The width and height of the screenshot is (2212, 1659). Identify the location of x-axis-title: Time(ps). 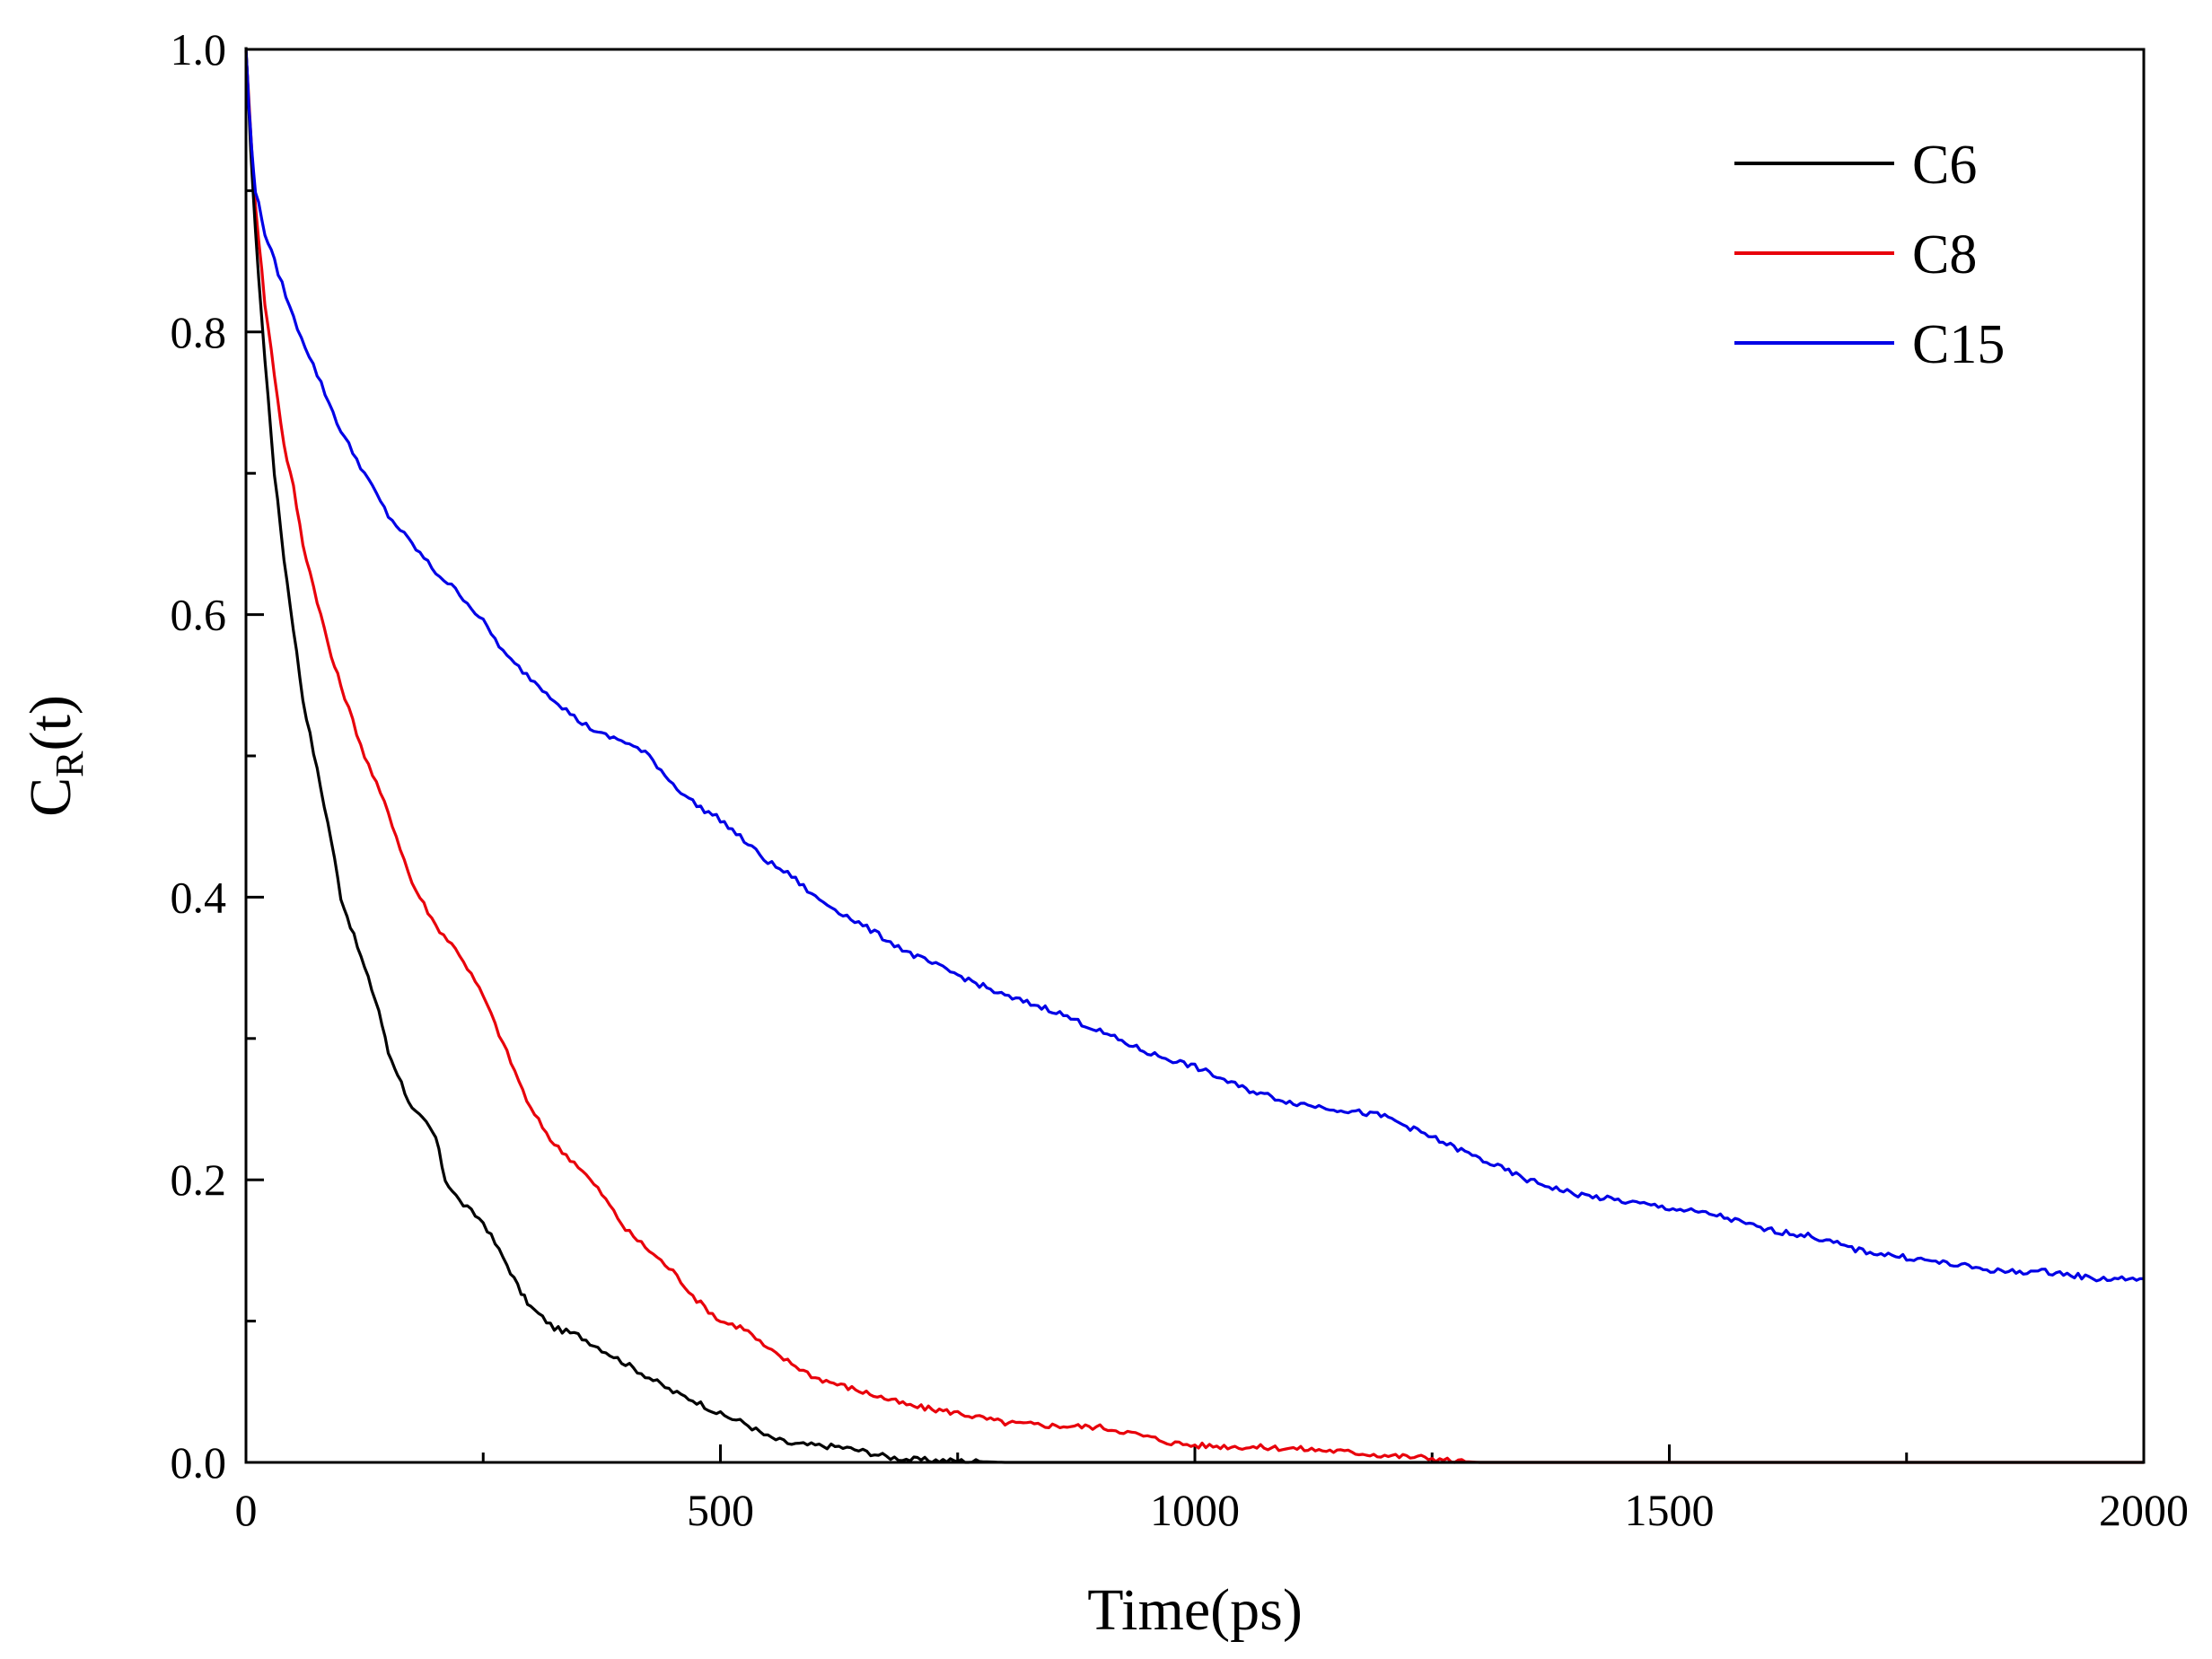
(1195, 1610).